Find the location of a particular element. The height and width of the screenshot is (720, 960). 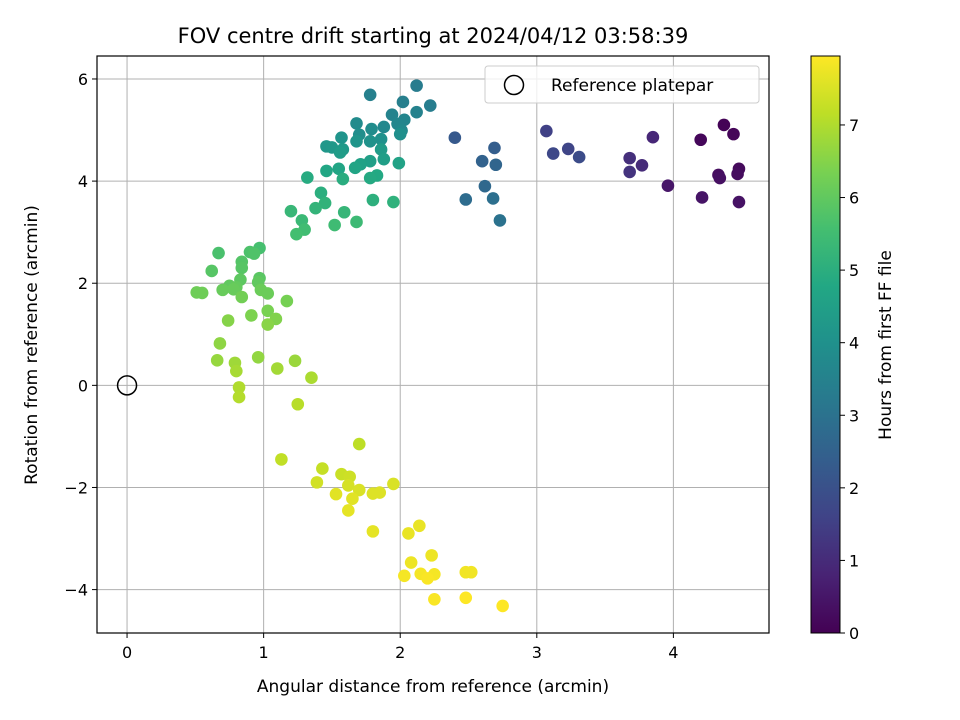

y-tick-label: −4 is located at coordinates (76, 590).